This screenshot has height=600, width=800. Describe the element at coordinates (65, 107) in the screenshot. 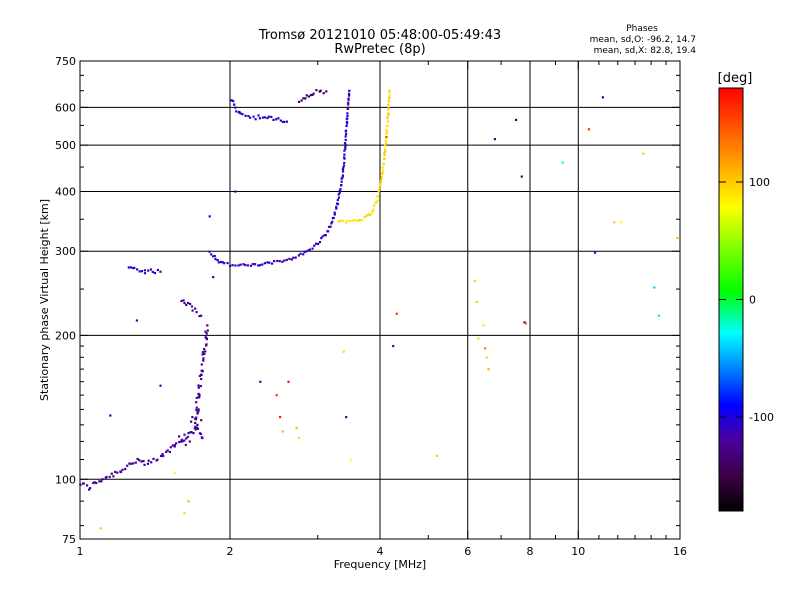

I see `y-tick-label: 600` at that location.